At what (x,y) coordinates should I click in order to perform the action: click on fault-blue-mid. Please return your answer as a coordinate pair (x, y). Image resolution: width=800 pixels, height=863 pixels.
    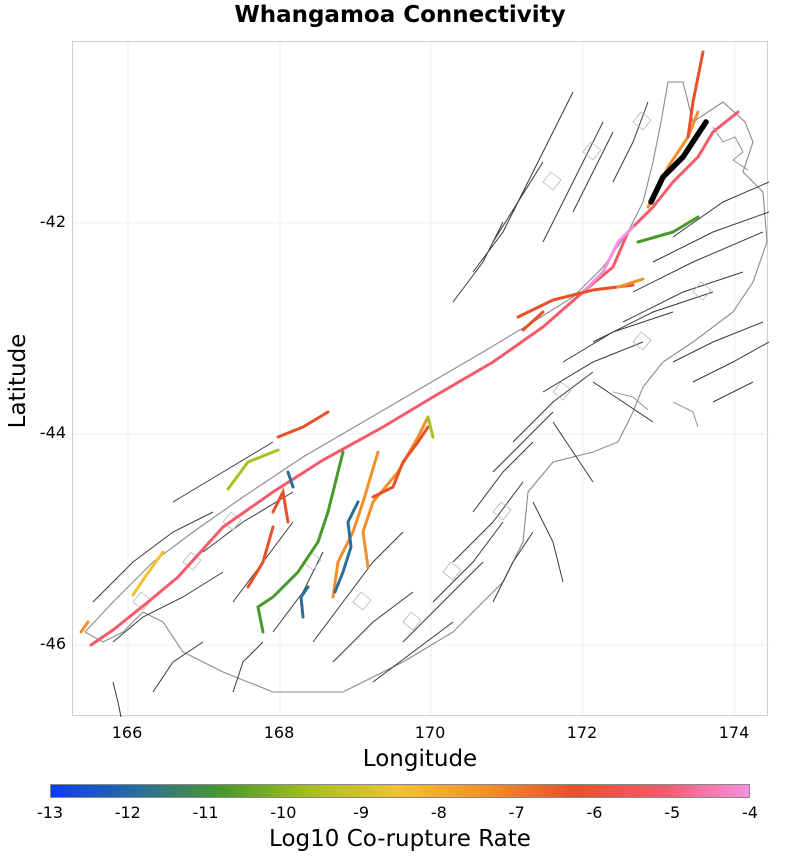
    Looking at the image, I should click on (346, 547).